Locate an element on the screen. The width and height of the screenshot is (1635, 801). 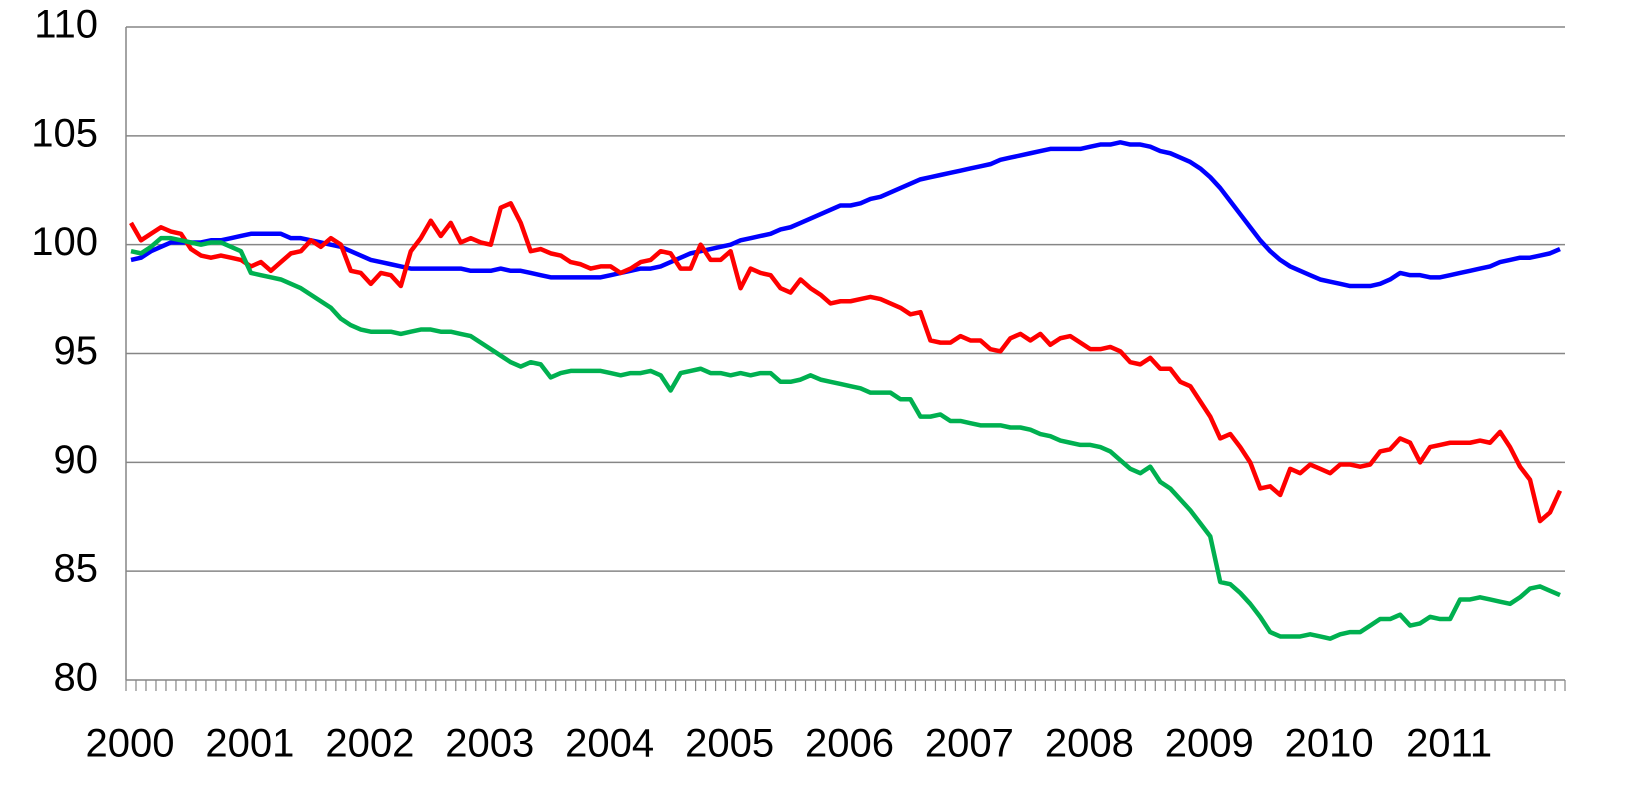
y-tick-label: 95 is located at coordinates (76, 351).